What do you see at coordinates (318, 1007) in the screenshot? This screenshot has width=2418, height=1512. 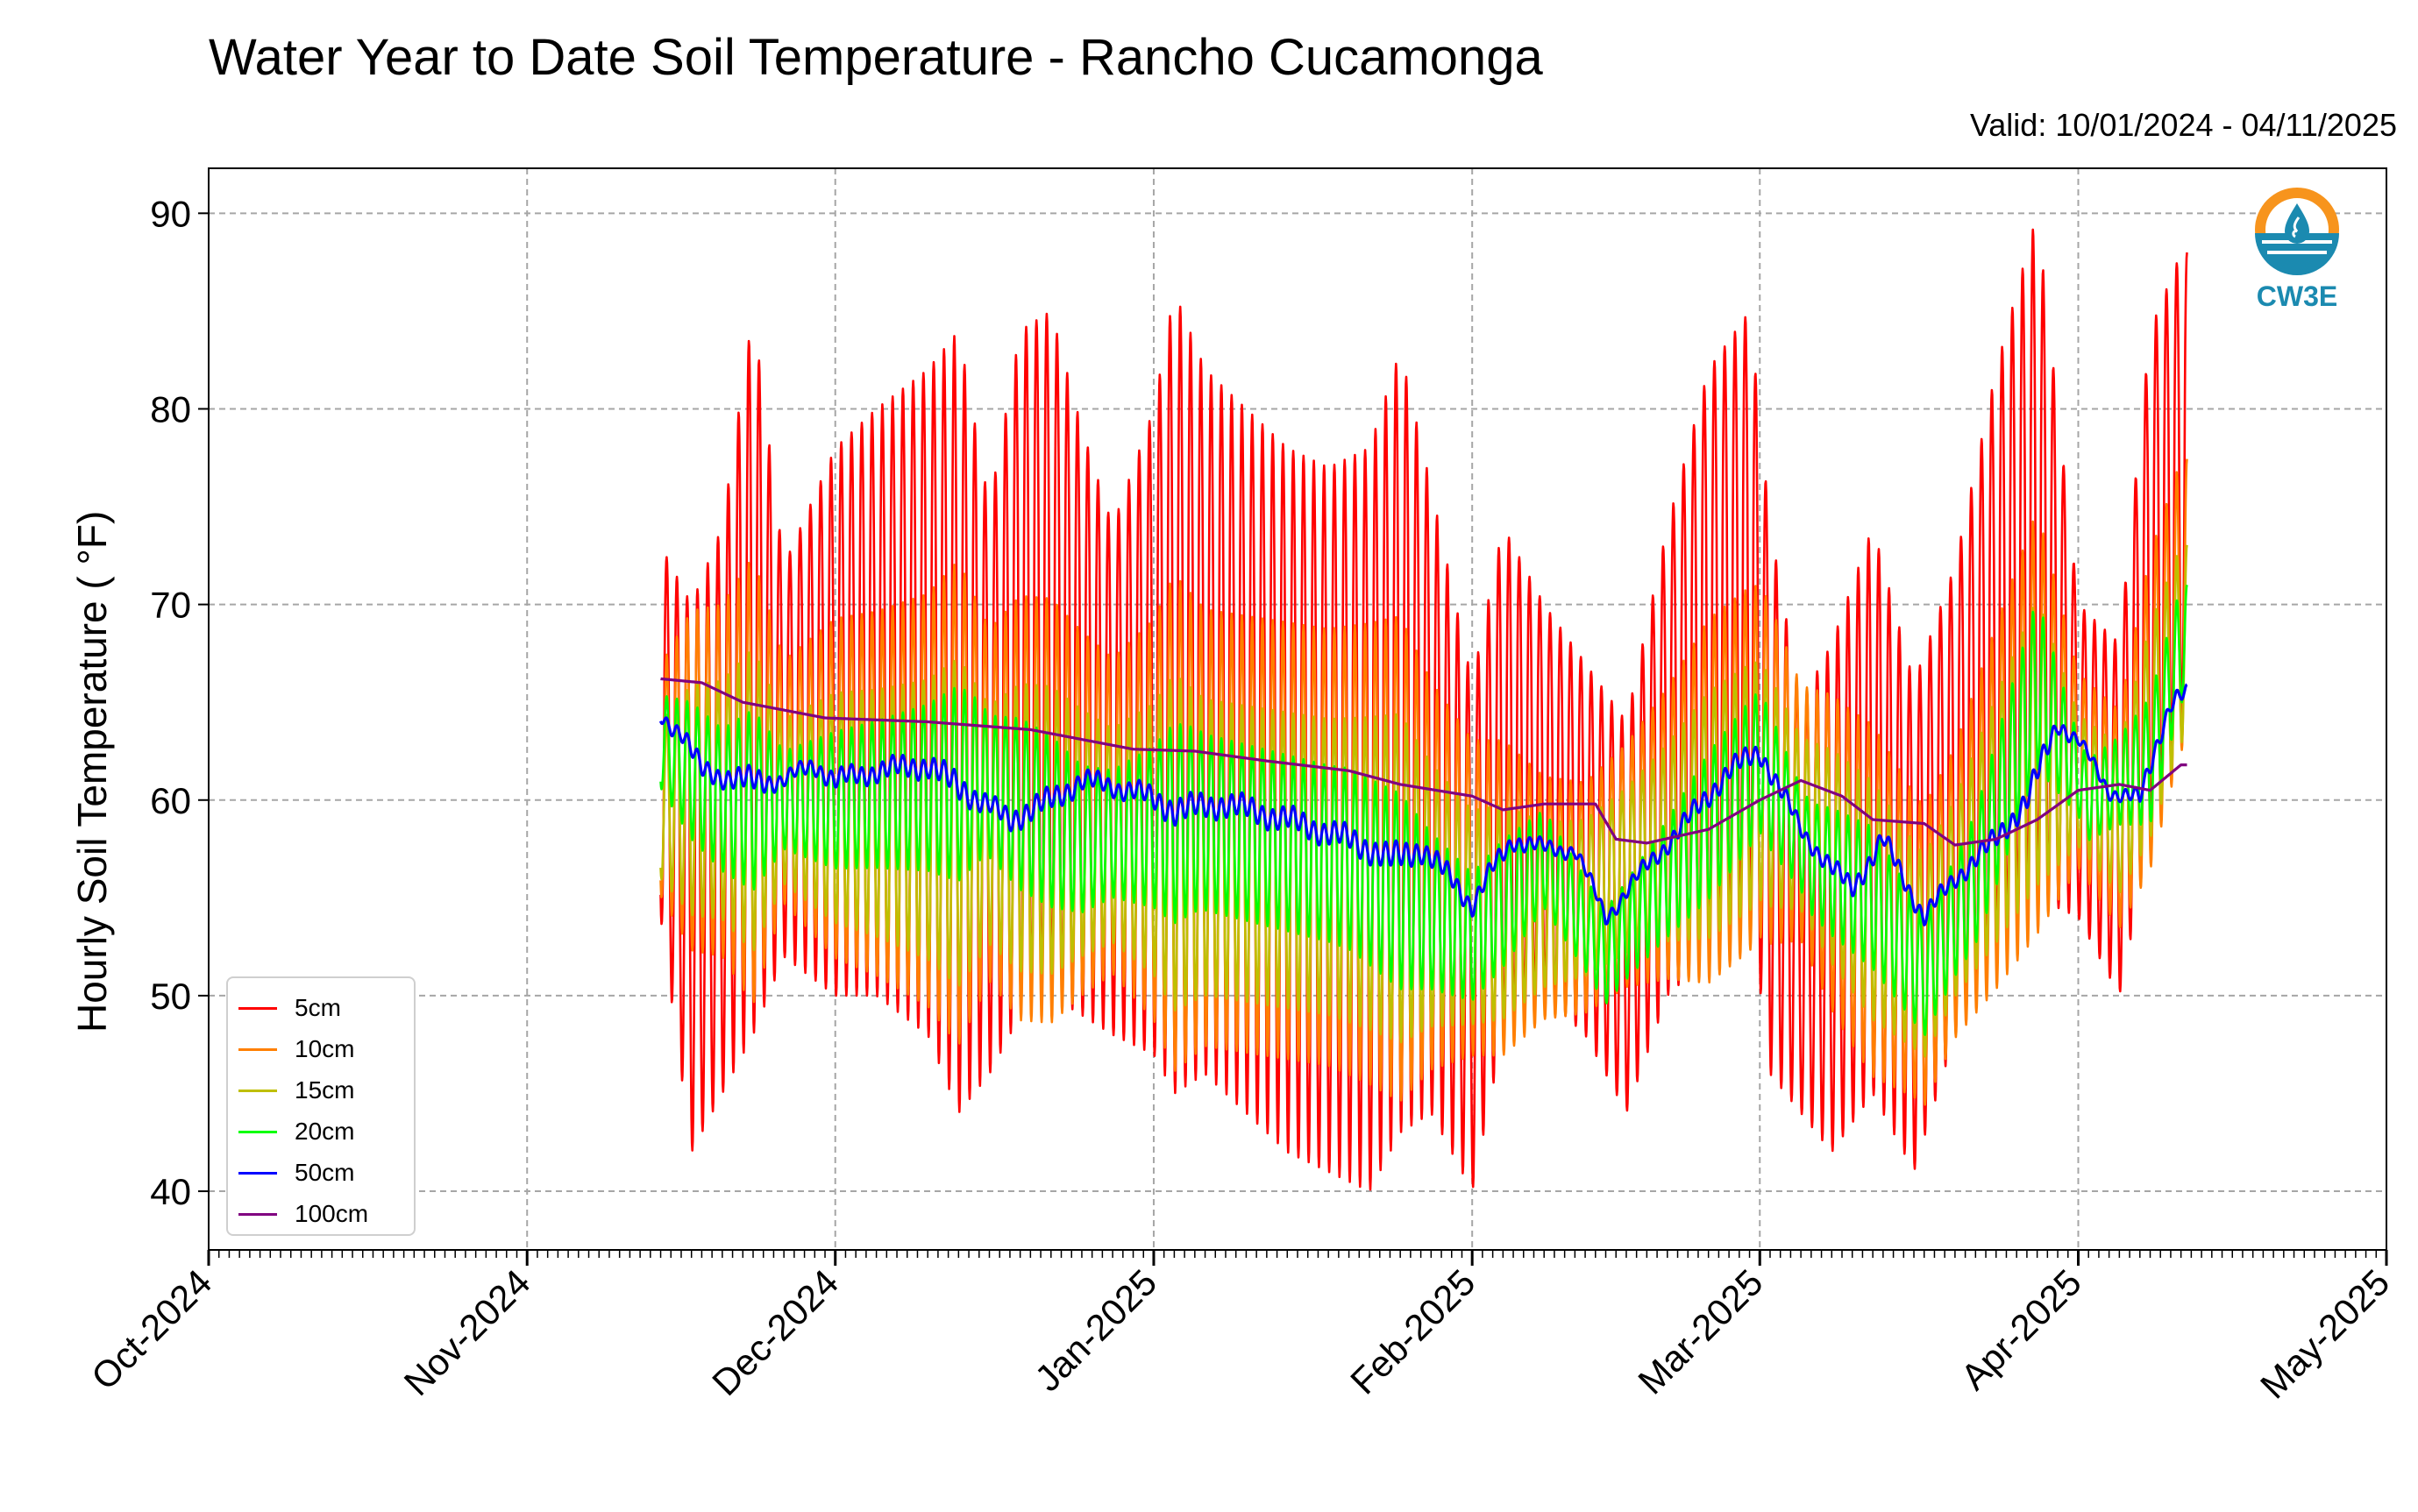 I see `legend-label: 5cm` at bounding box center [318, 1007].